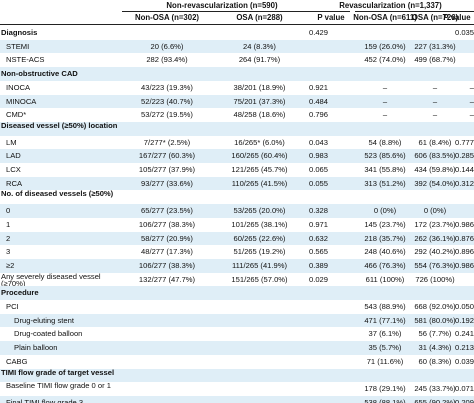 The height and width of the screenshot is (403, 474). What do you see at coordinates (471, 115) in the screenshot?
I see `cell-pvalue-revasc: –` at bounding box center [471, 115].